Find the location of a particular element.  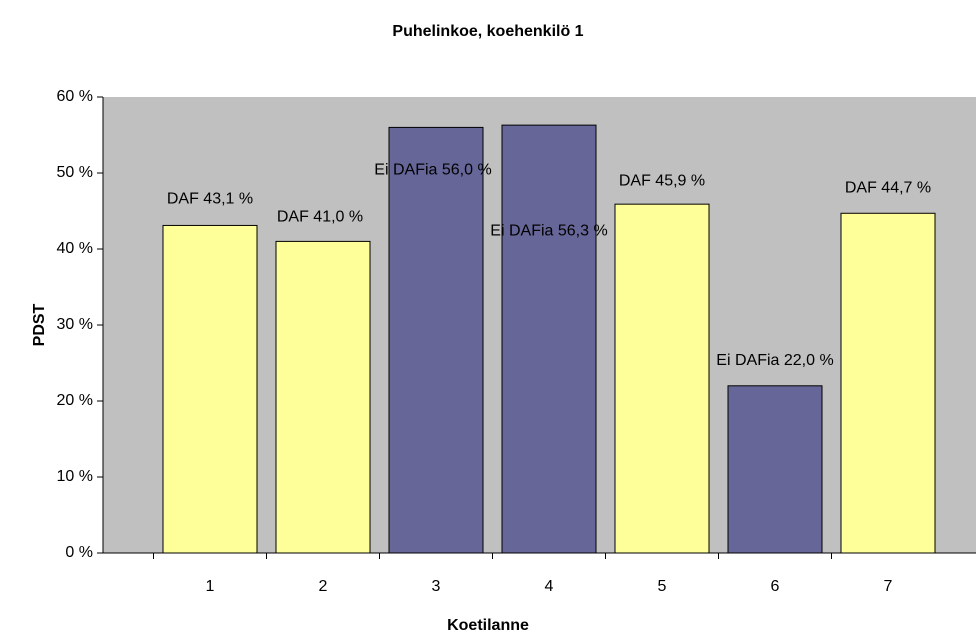

y-tick-label: 50 % is located at coordinates (75, 172).